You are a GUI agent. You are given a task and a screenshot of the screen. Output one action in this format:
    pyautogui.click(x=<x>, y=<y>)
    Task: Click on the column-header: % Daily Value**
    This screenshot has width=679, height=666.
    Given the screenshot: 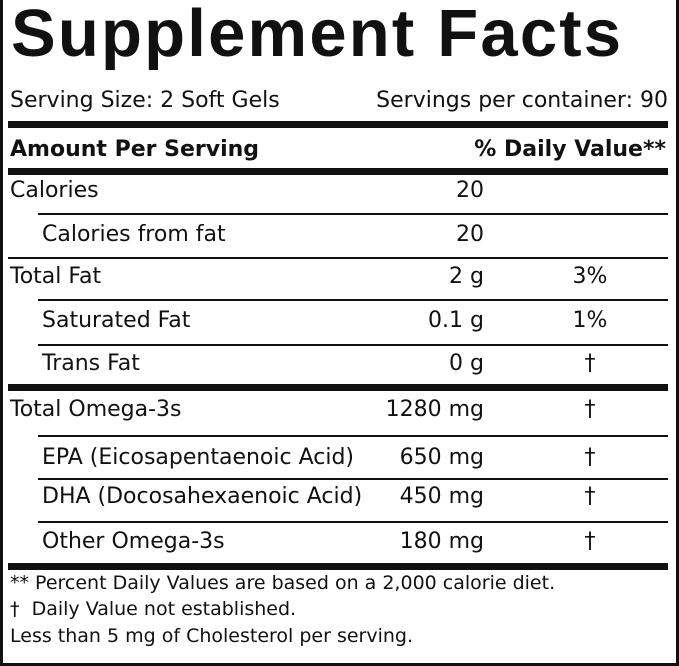 What is the action you would take?
    pyautogui.click(x=570, y=149)
    